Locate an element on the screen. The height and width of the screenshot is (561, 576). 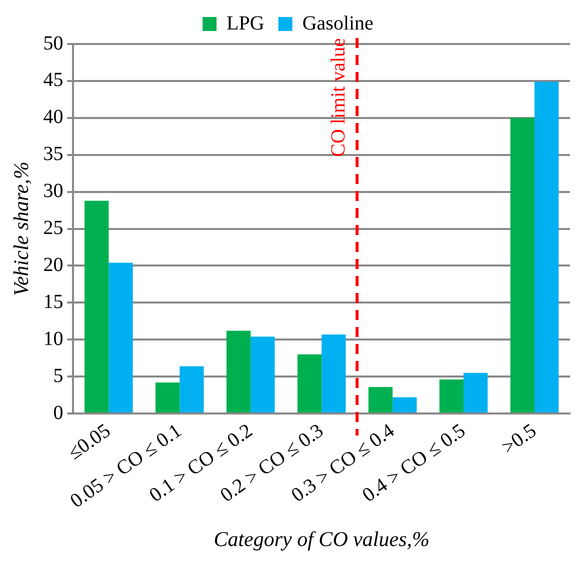
y-tick-label: 30 is located at coordinates (53, 191).